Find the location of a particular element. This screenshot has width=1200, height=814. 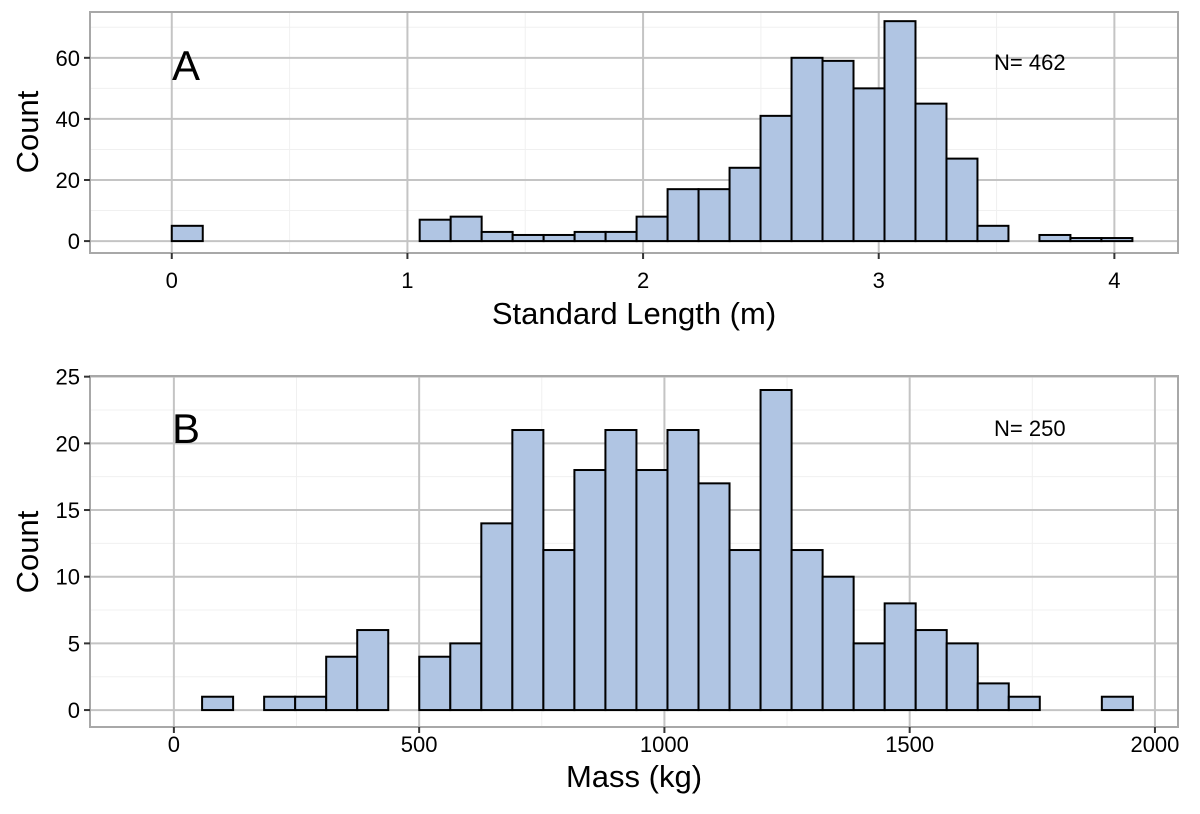

panel-a-n-annotation: N= 462 is located at coordinates (1030, 62).